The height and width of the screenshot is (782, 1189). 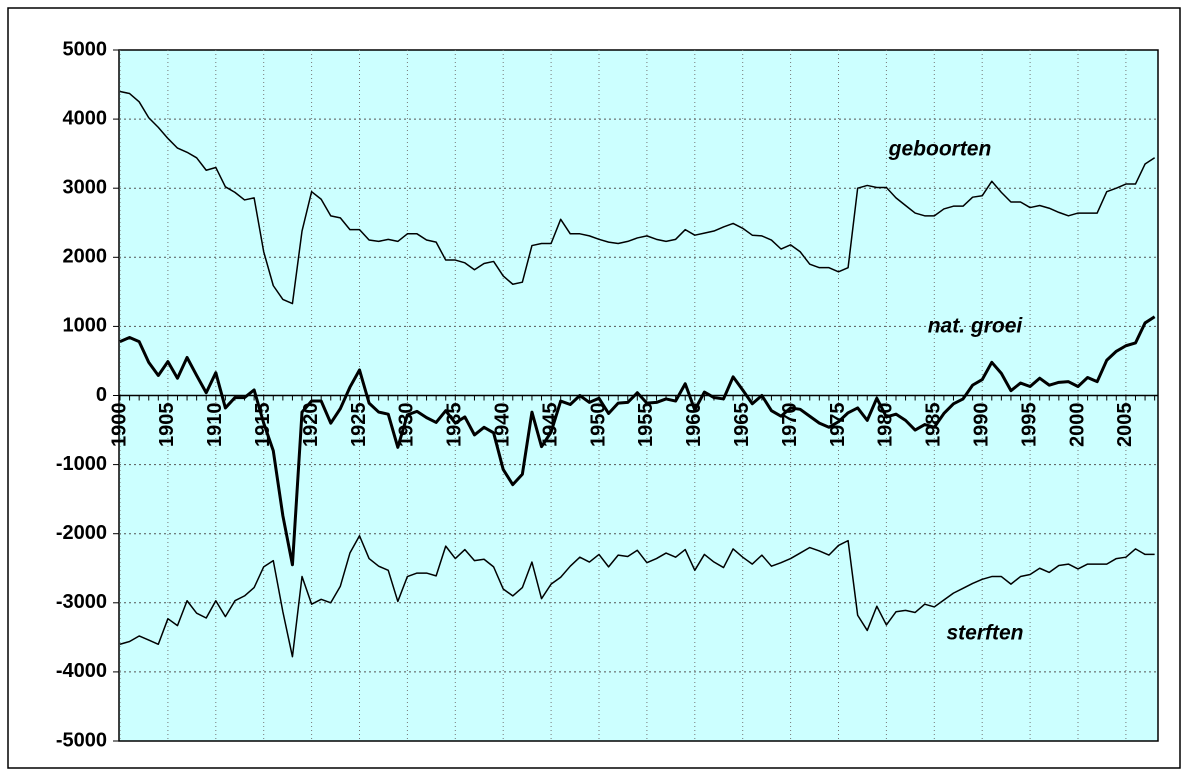 I want to click on y-tick-label: 3000, so click(x=85, y=187).